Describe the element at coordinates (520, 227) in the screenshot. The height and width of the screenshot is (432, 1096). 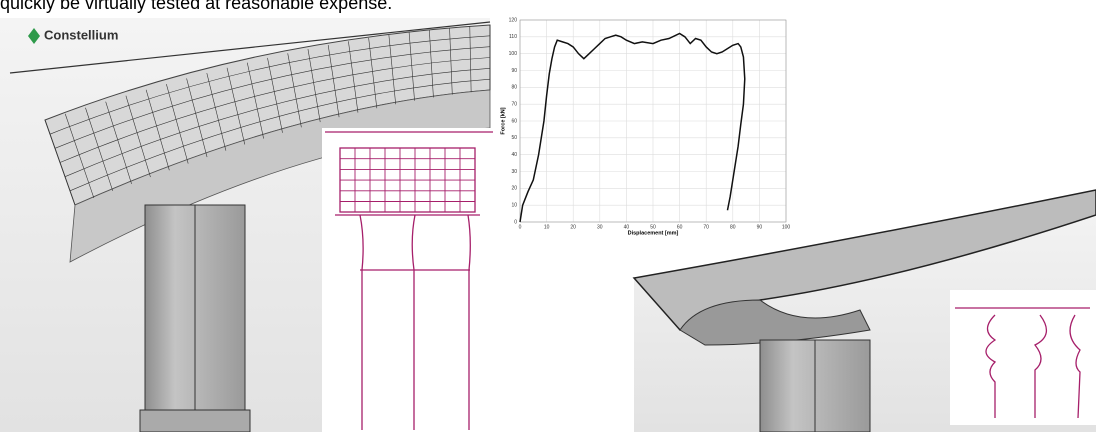
I see `x-tick-label: 0` at that location.